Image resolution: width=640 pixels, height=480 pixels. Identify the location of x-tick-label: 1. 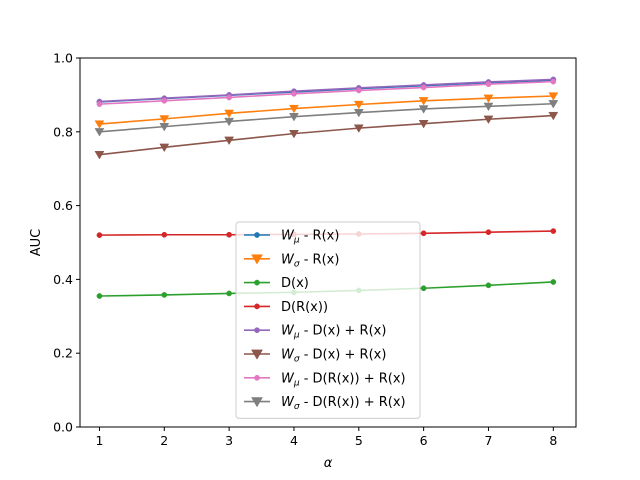
(99, 440).